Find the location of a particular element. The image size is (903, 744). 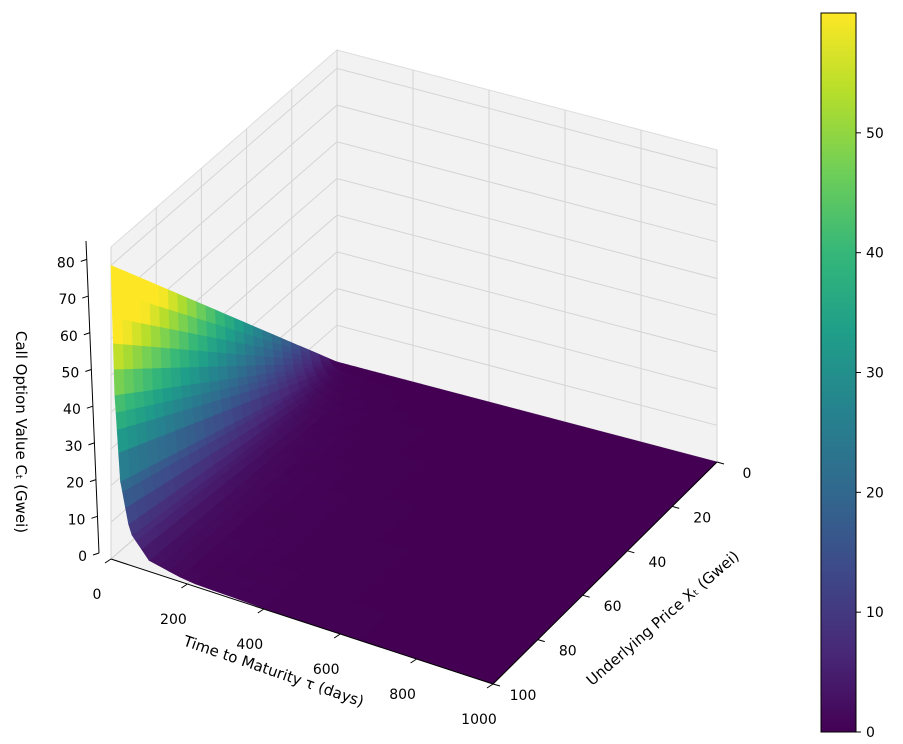

colorbar-tick-label: 30 is located at coordinates (875, 374).